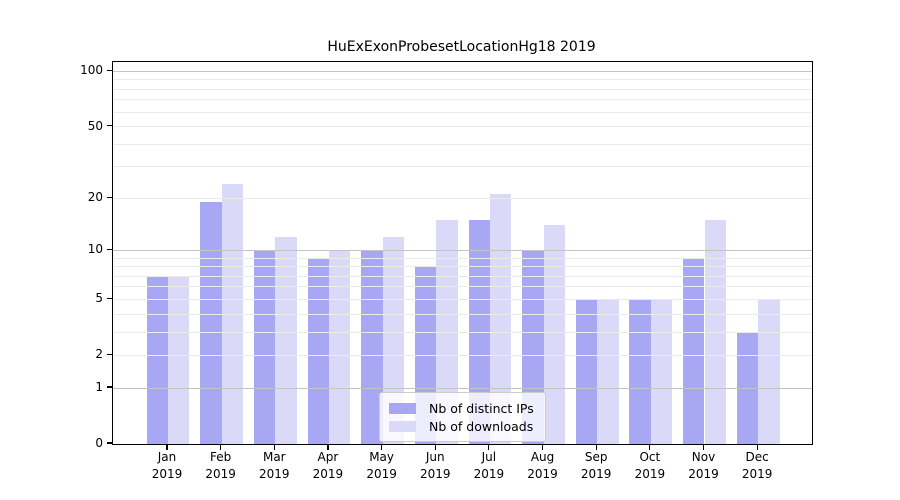 This screenshot has height=500, width=900. Describe the element at coordinates (462, 417) in the screenshot. I see `legend: Nb of distinct IPs Nb of downloads` at that location.